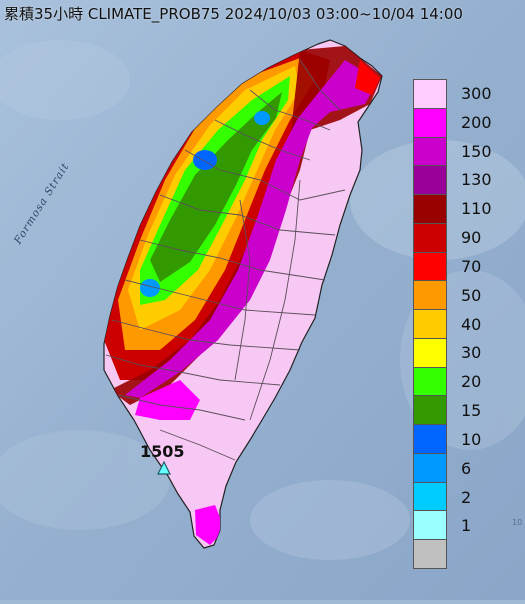 This screenshot has width=525, height=604. What do you see at coordinates (476, 122) in the screenshot?
I see `legend-label: 200` at bounding box center [476, 122].